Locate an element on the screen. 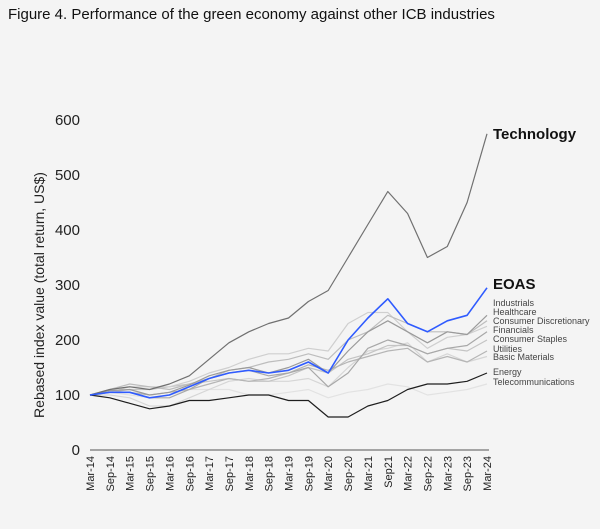 Image resolution: width=600 pixels, height=529 pixels. series-label-financials: Financials is located at coordinates (513, 330).